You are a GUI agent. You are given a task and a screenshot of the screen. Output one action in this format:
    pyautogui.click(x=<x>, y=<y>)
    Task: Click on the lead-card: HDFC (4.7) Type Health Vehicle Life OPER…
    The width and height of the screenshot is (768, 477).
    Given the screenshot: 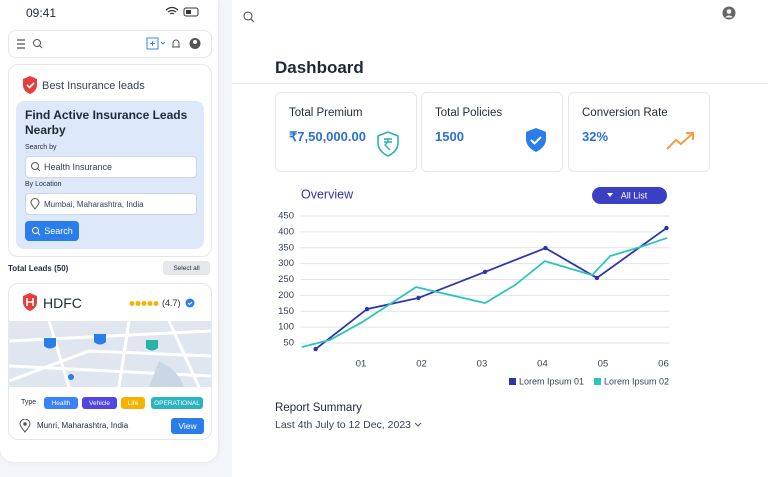 What is the action you would take?
    pyautogui.click(x=110, y=361)
    